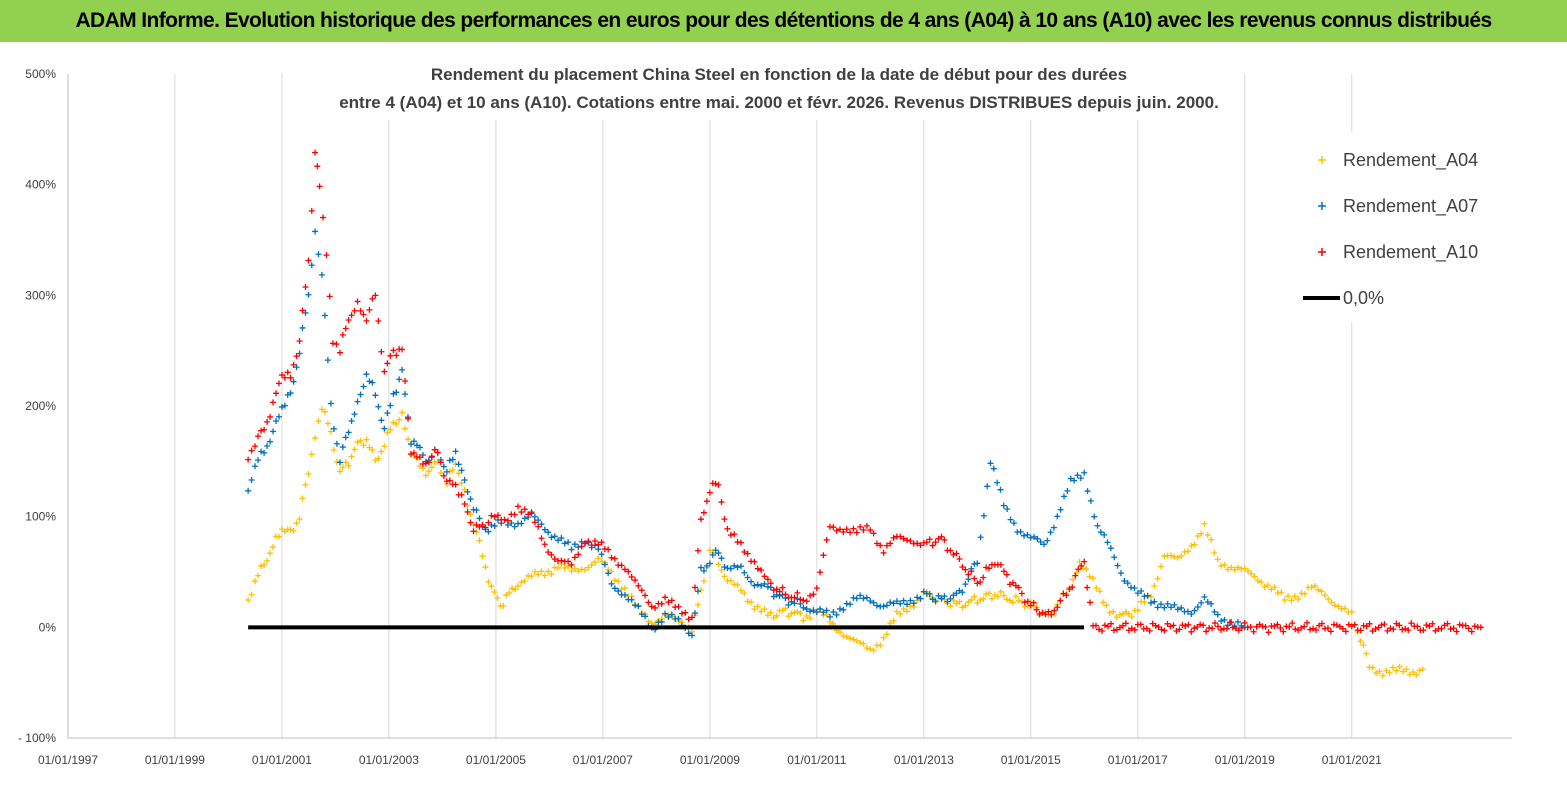 The width and height of the screenshot is (1567, 790). Describe the element at coordinates (1410, 206) in the screenshot. I see `legend-label: Rendement_A07` at that location.